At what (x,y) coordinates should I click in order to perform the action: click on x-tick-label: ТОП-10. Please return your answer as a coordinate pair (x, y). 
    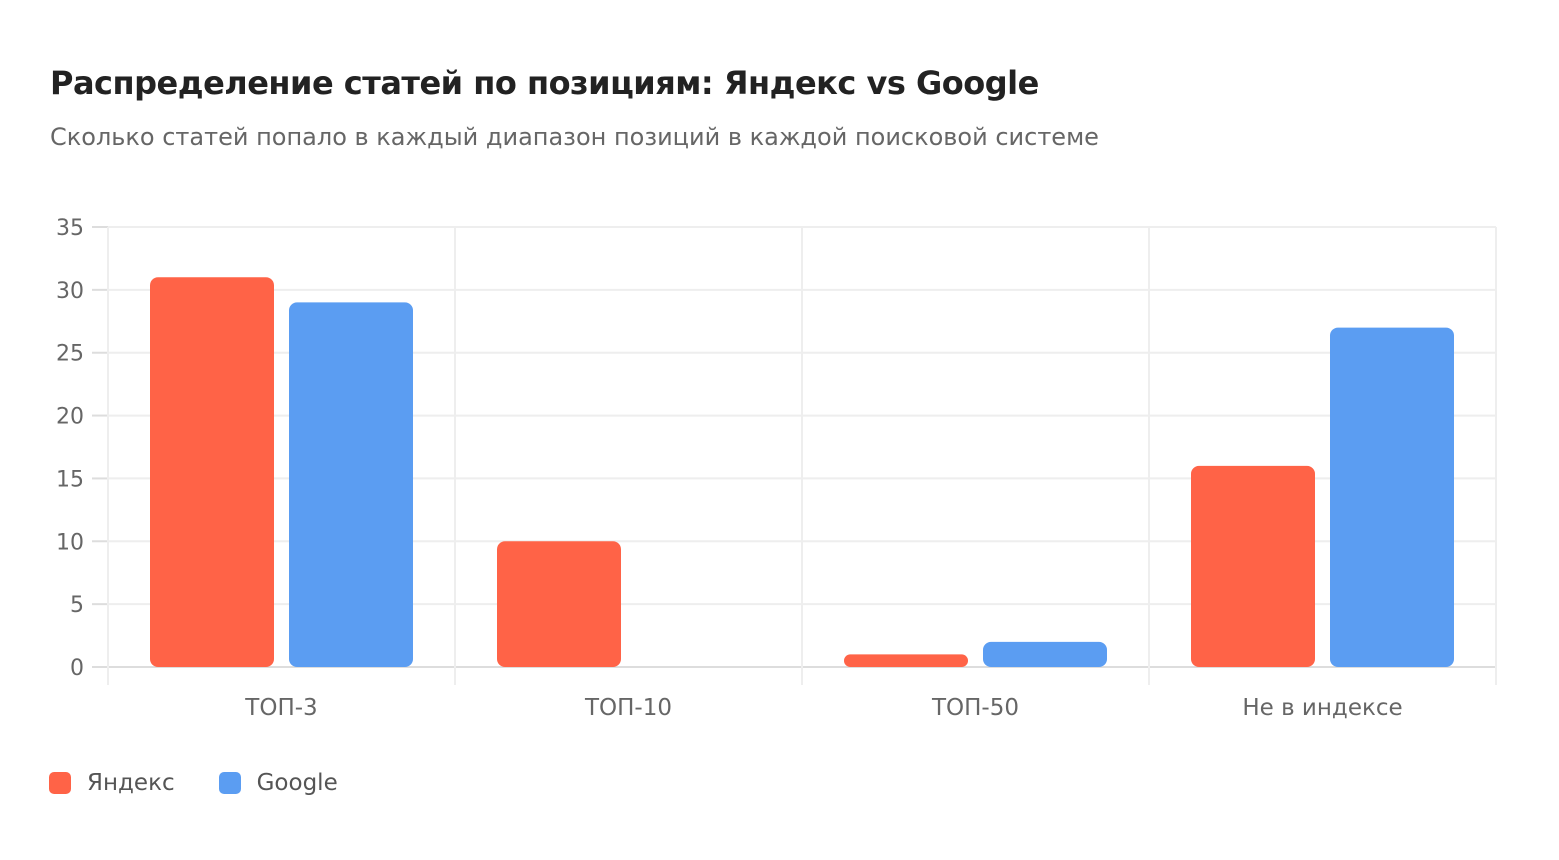
    Looking at the image, I should click on (628, 708).